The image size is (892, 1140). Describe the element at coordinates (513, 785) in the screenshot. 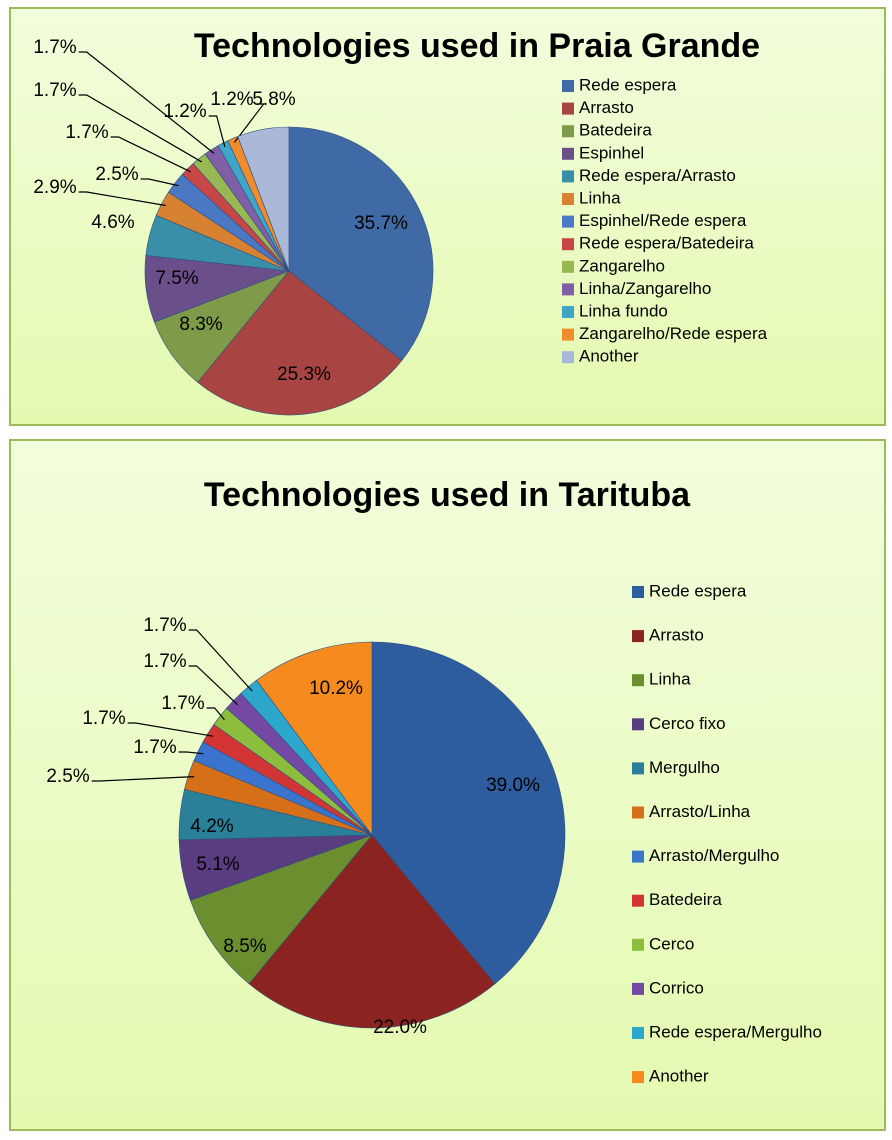

I see `data-label: 39.0%` at that location.